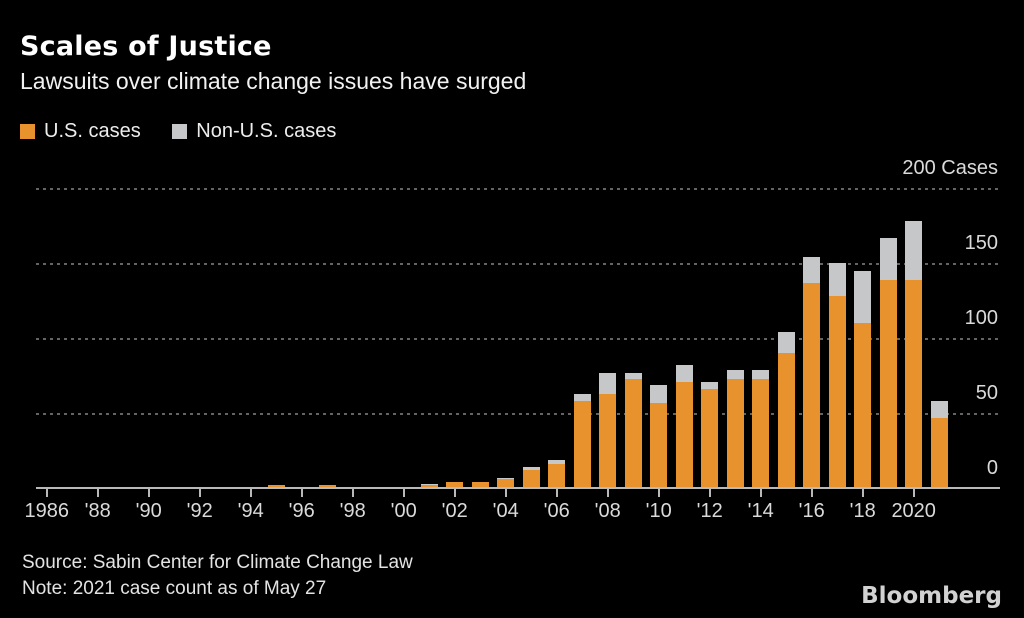 This screenshot has height=618, width=1024. What do you see at coordinates (786, 342) in the screenshot?
I see `bar-2015-non-us-segment` at bounding box center [786, 342].